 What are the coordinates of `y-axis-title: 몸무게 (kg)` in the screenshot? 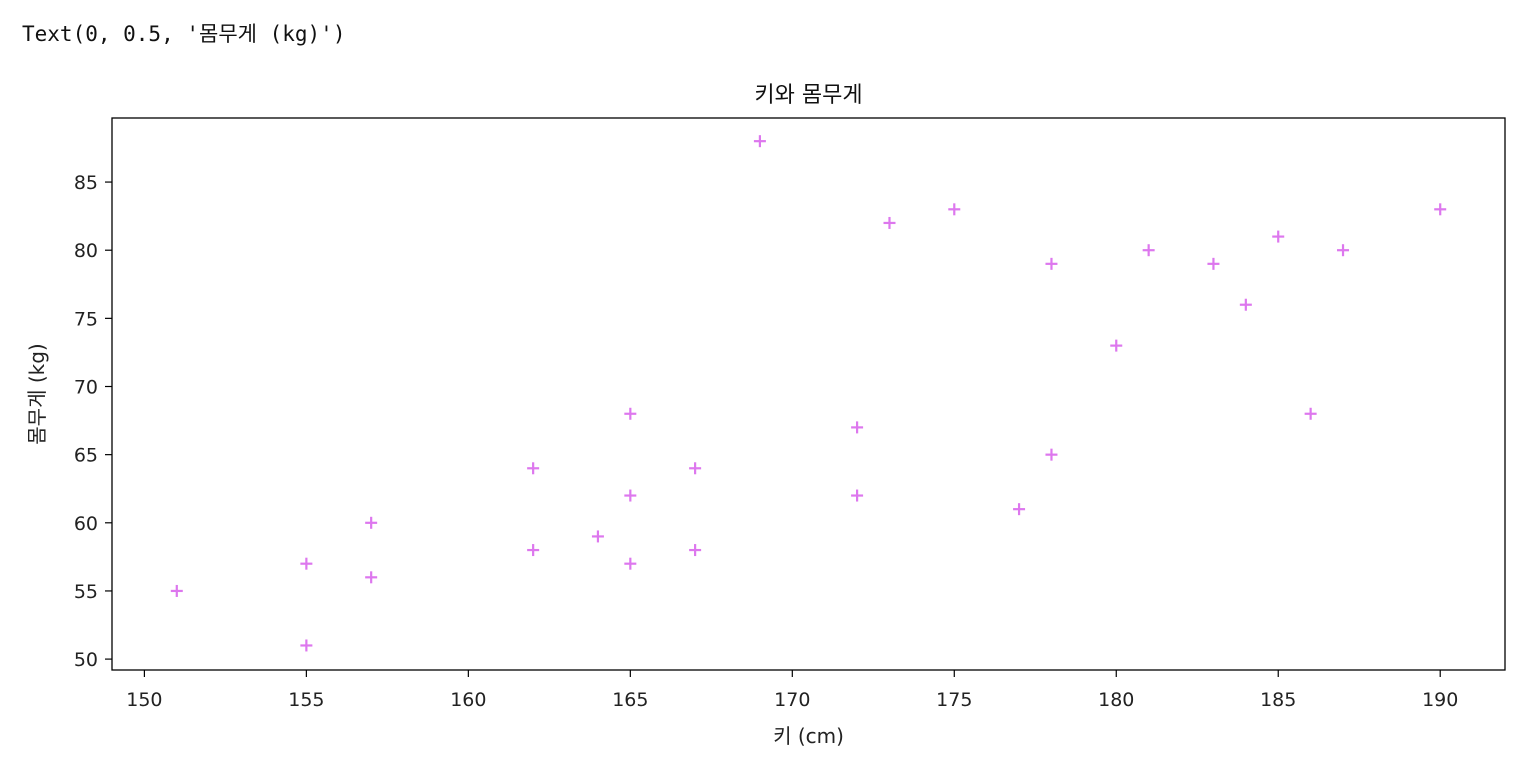 It's located at (37, 393).